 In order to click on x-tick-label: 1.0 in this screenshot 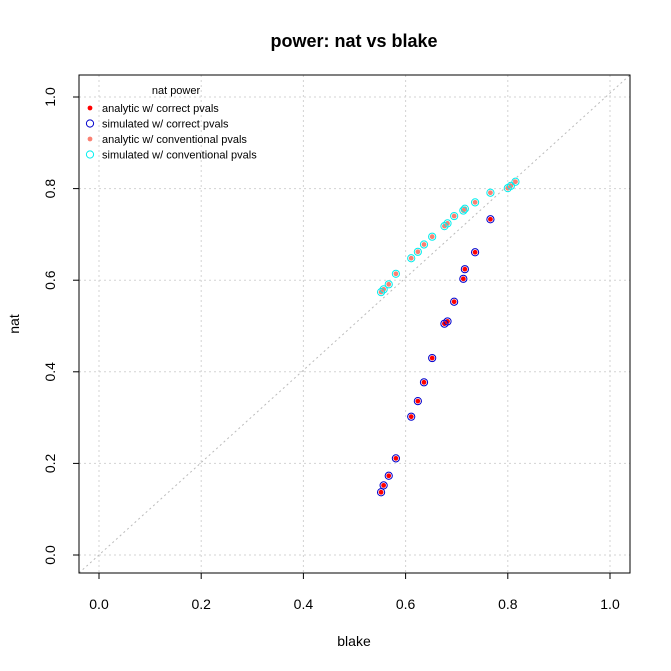, I will do `click(610, 604)`.